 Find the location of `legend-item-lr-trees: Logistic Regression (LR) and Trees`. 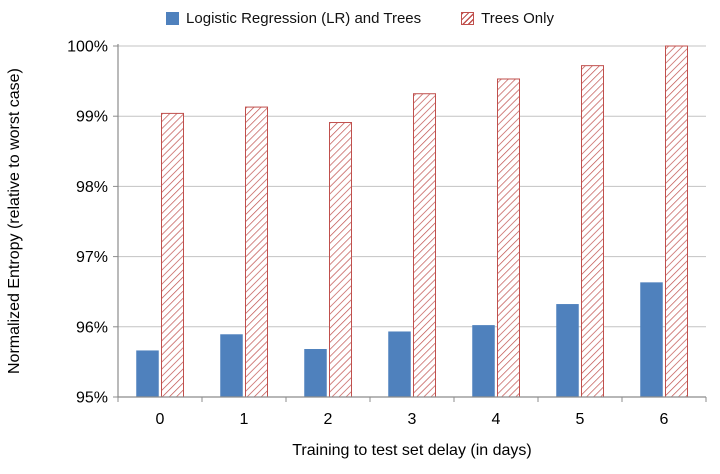

legend-item-lr-trees: Logistic Regression (LR) and Trees is located at coordinates (293, 18).